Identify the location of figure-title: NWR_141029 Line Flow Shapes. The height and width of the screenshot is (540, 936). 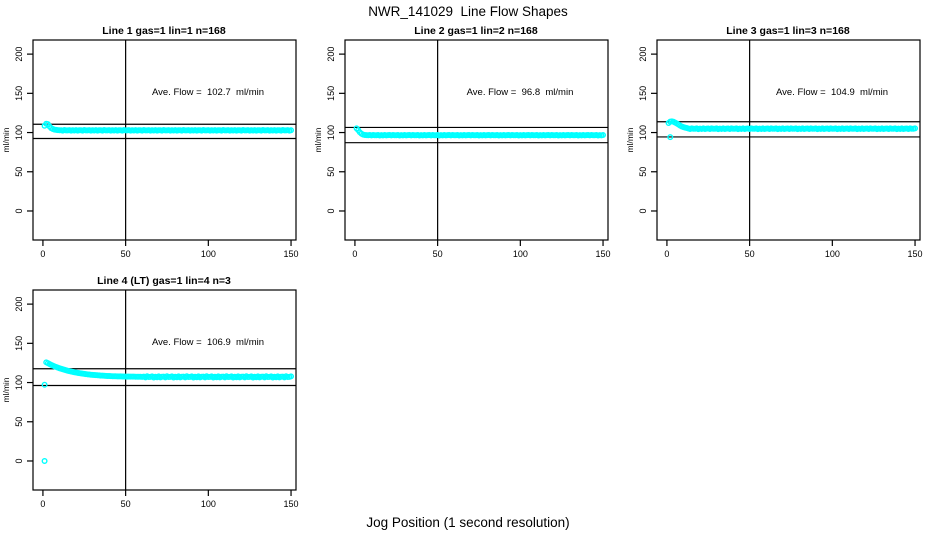
(468, 11).